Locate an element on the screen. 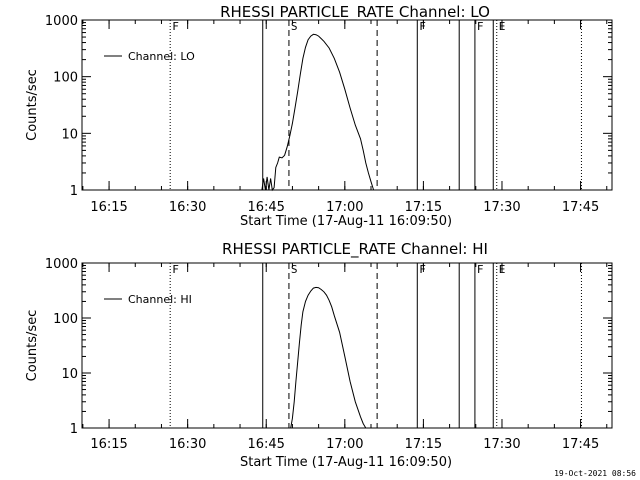 The height and width of the screenshot is (480, 640). plot-timestamp: 19-Oct-2021 08:56 is located at coordinates (595, 473).